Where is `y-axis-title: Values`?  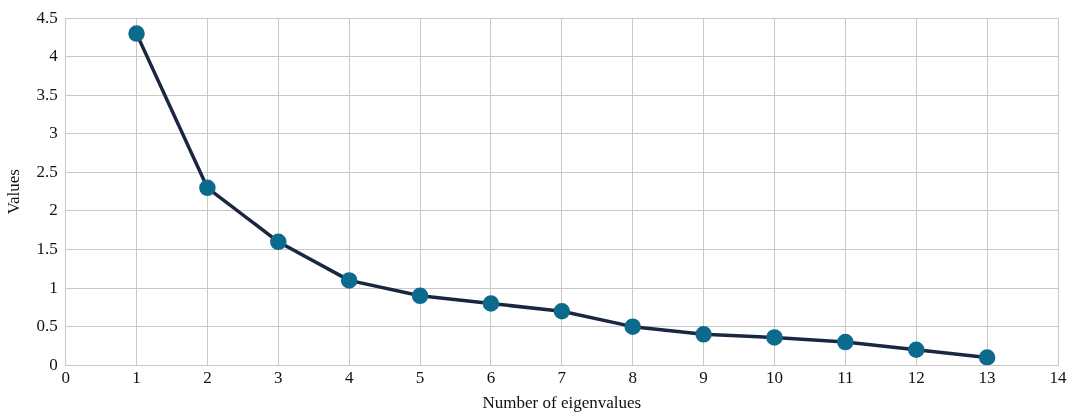 y-axis-title: Values is located at coordinates (13, 192).